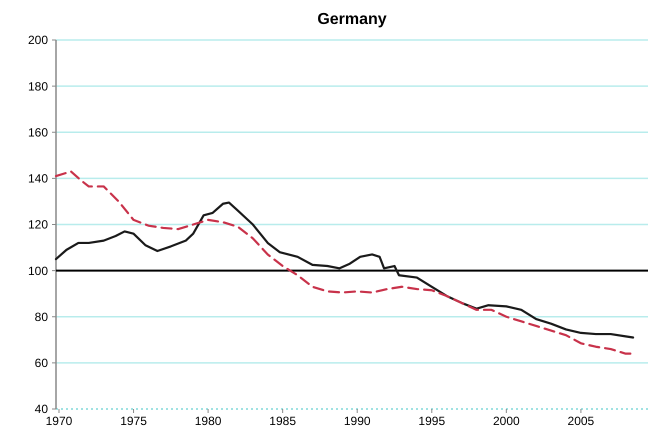  I want to click on x-tick-label: 1980, so click(208, 421).